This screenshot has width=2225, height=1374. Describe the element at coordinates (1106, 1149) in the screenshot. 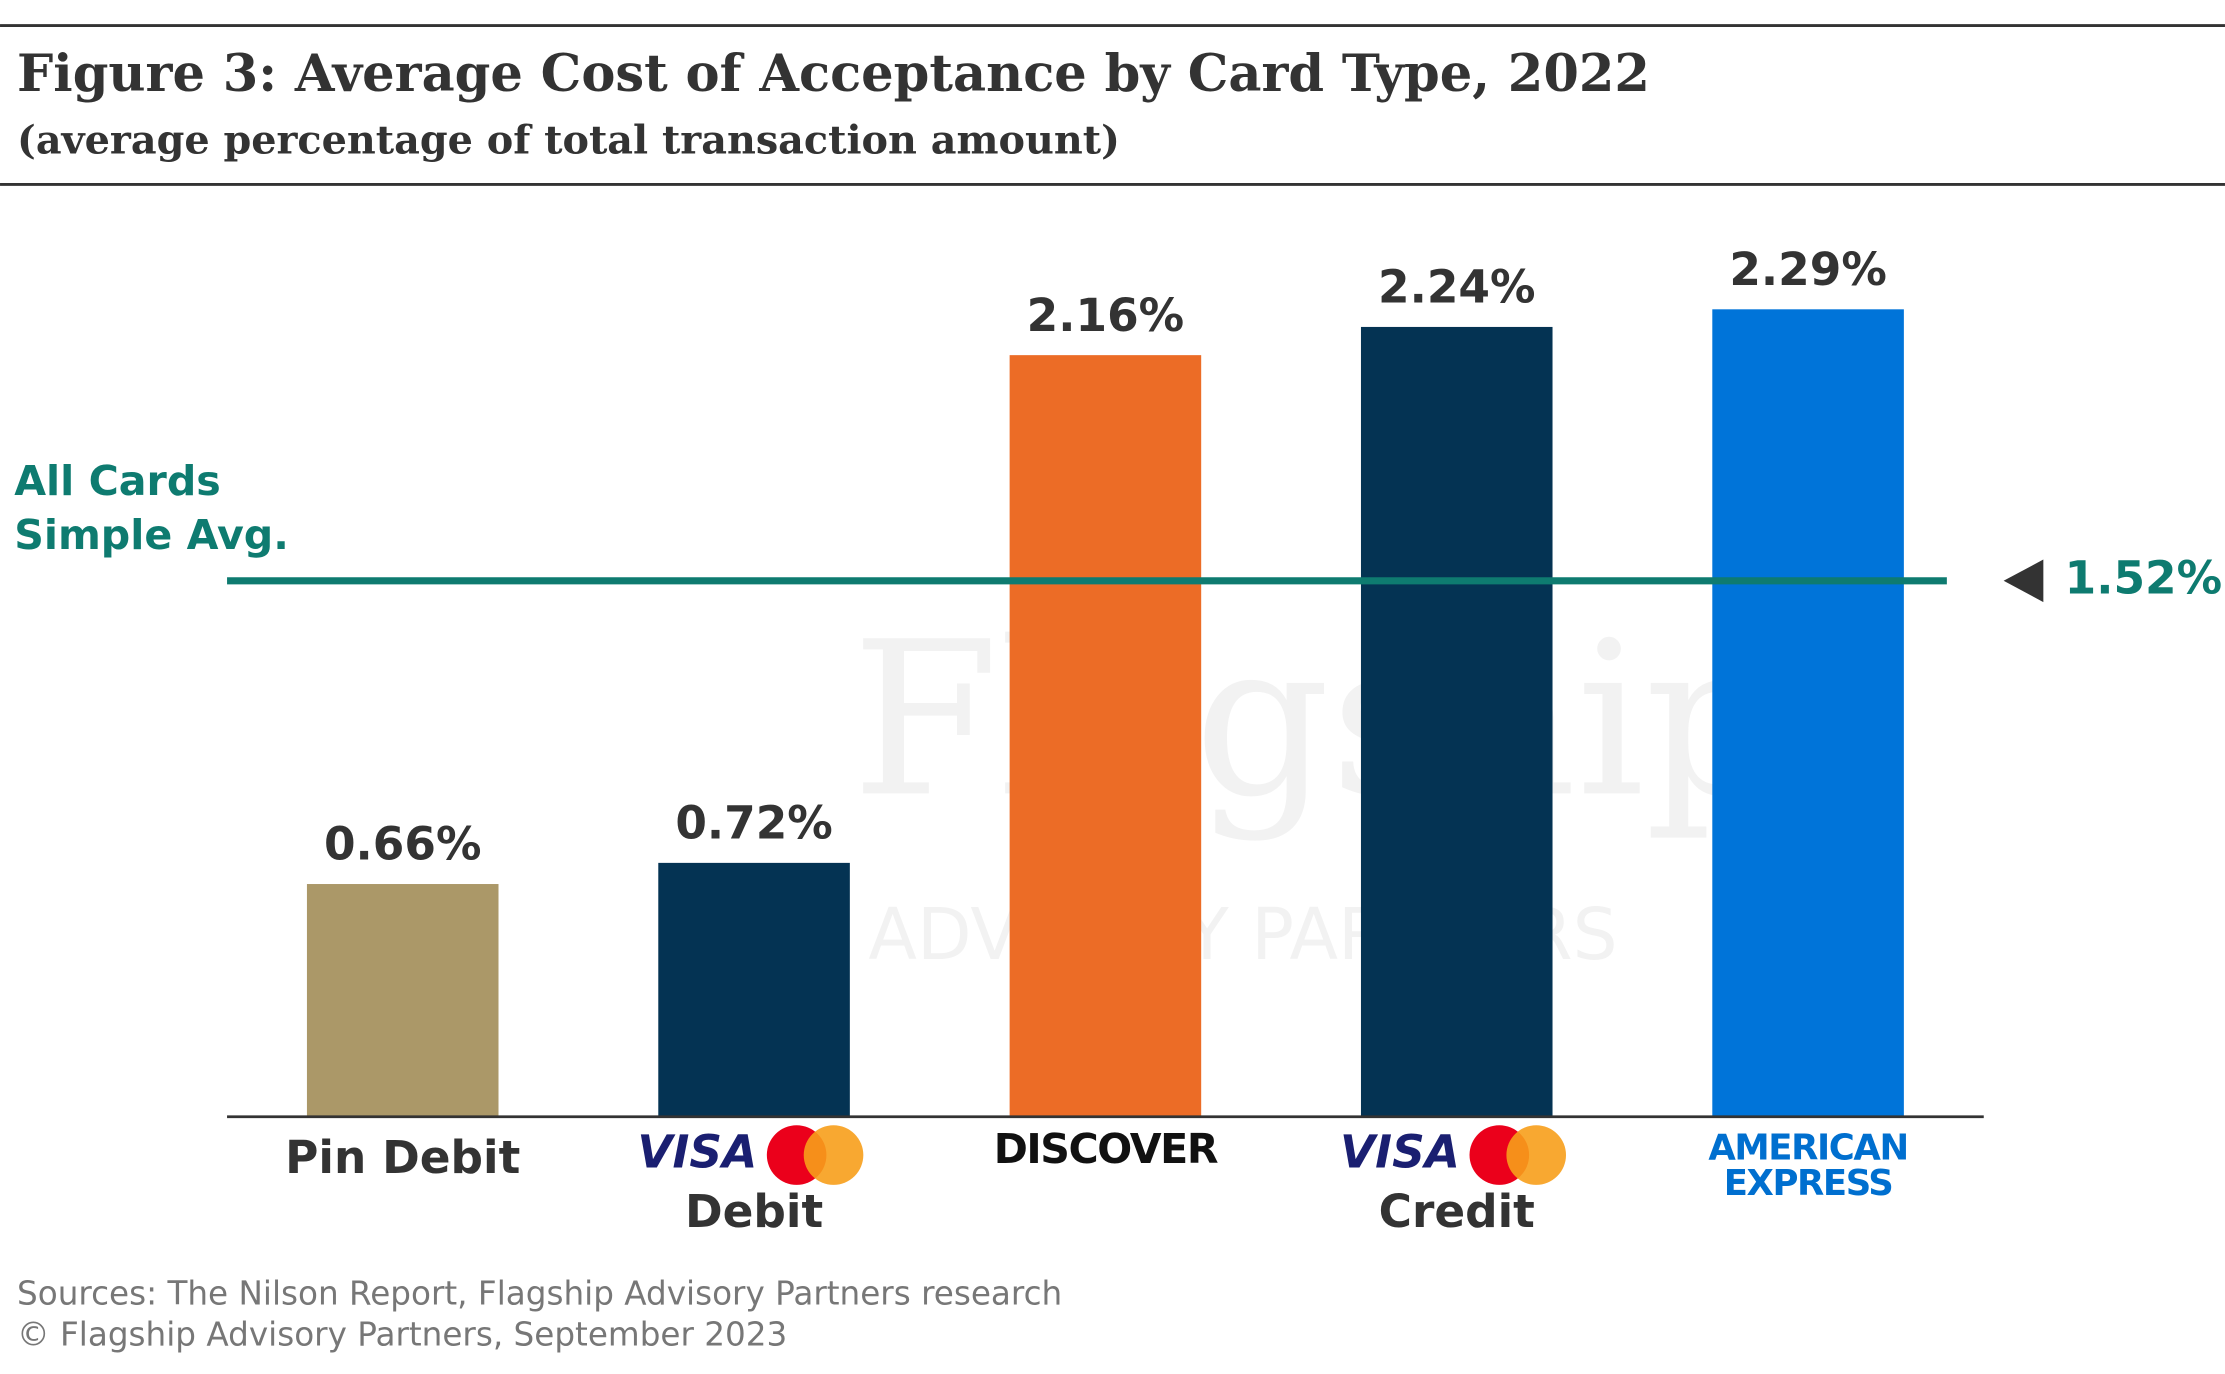

I see `x-tick-label: DISCOVER` at that location.